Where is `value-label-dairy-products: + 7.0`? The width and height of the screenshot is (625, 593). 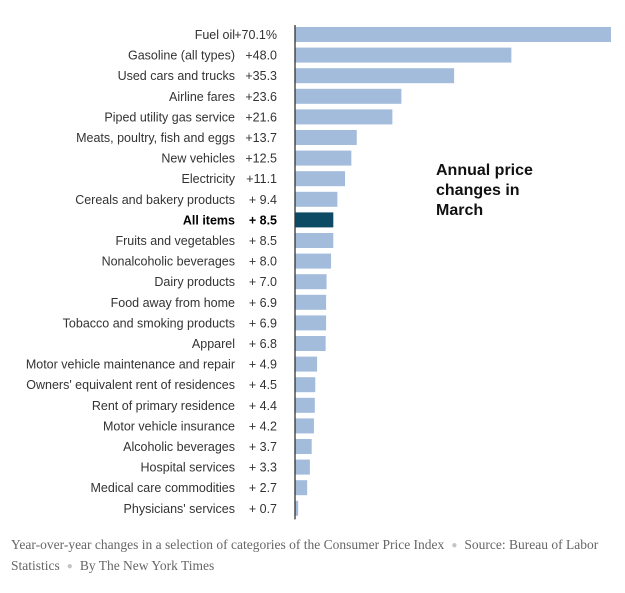 value-label-dairy-products: + 7.0 is located at coordinates (263, 282).